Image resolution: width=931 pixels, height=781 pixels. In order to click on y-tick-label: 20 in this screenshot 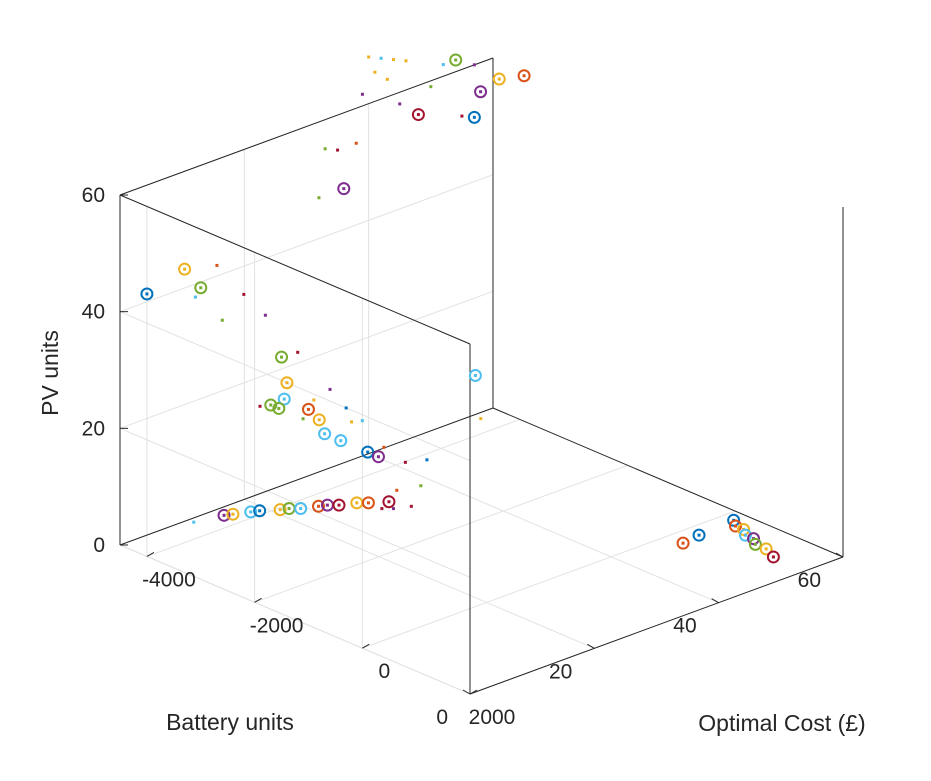, I will do `click(560, 671)`.